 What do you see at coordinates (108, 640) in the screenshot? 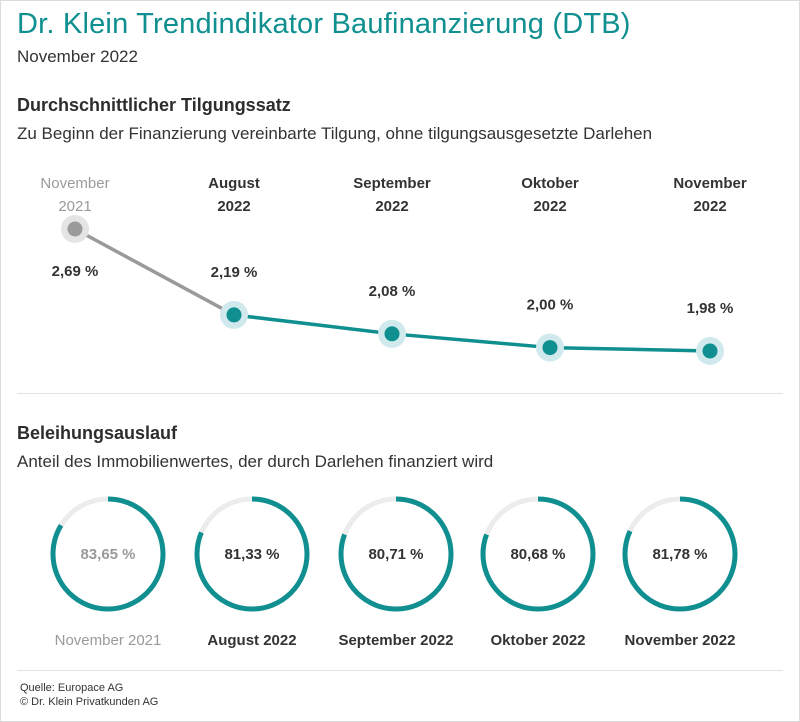
I see `ring-category-label: November 2021` at bounding box center [108, 640].